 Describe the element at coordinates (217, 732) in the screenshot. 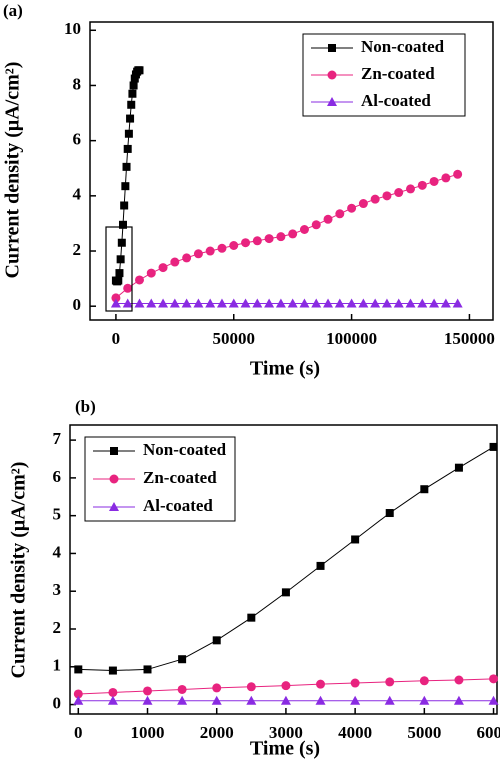

I see `x-tick-label: 2000` at that location.